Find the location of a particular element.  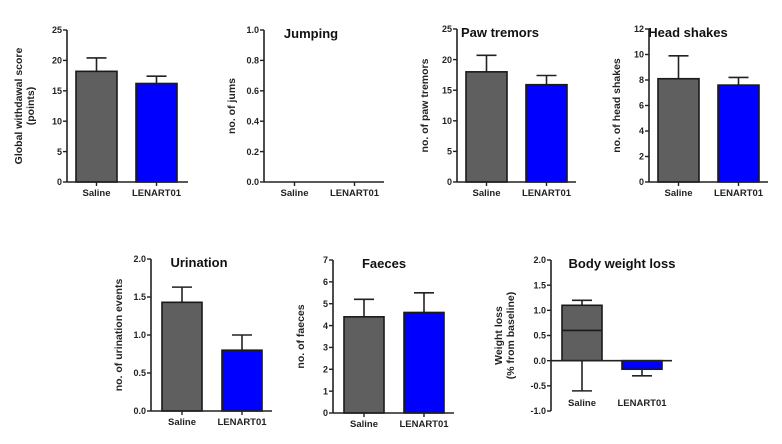

y-tick-label: 0.4 is located at coordinates (252, 121).